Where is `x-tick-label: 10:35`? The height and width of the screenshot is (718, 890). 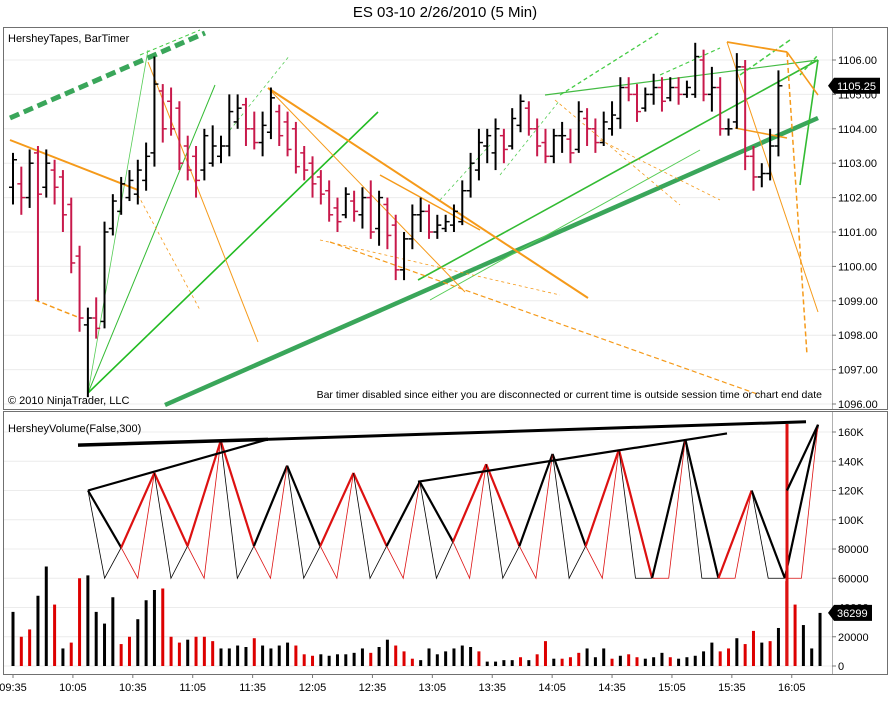 x-tick-label: 10:35 is located at coordinates (133, 688).